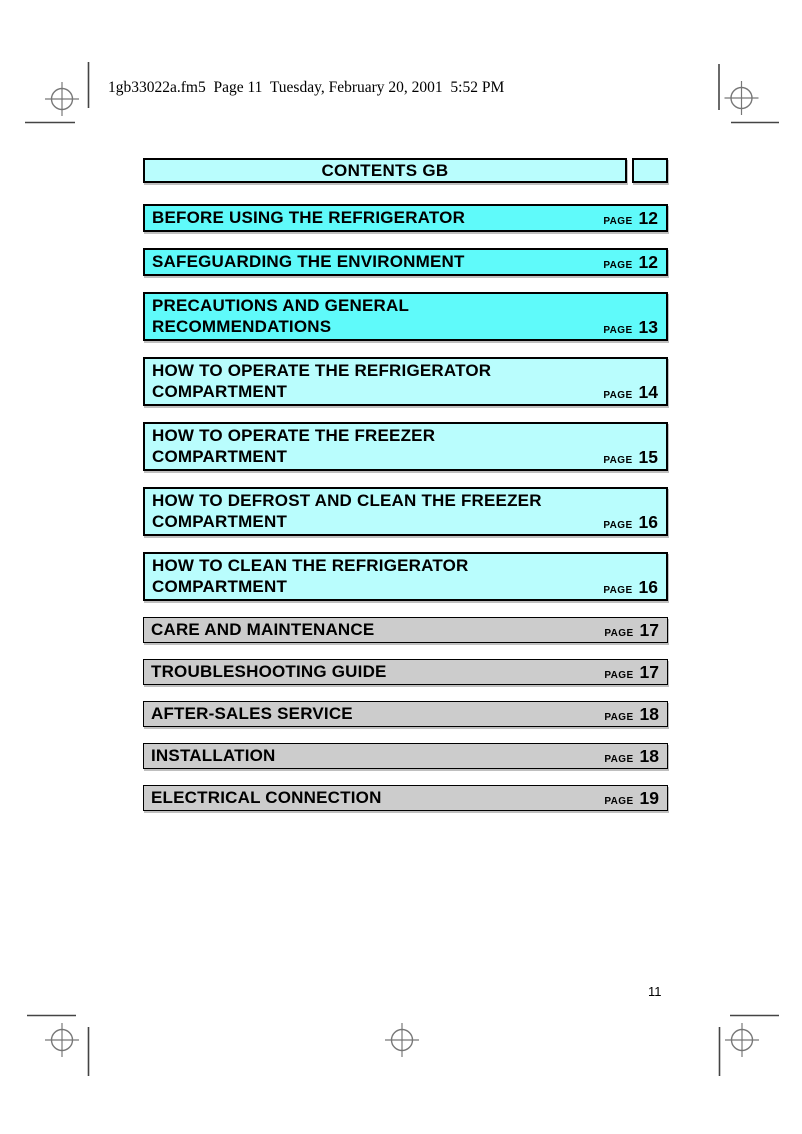  What do you see at coordinates (748, 94) in the screenshot?
I see `crop-mark-top-right` at bounding box center [748, 94].